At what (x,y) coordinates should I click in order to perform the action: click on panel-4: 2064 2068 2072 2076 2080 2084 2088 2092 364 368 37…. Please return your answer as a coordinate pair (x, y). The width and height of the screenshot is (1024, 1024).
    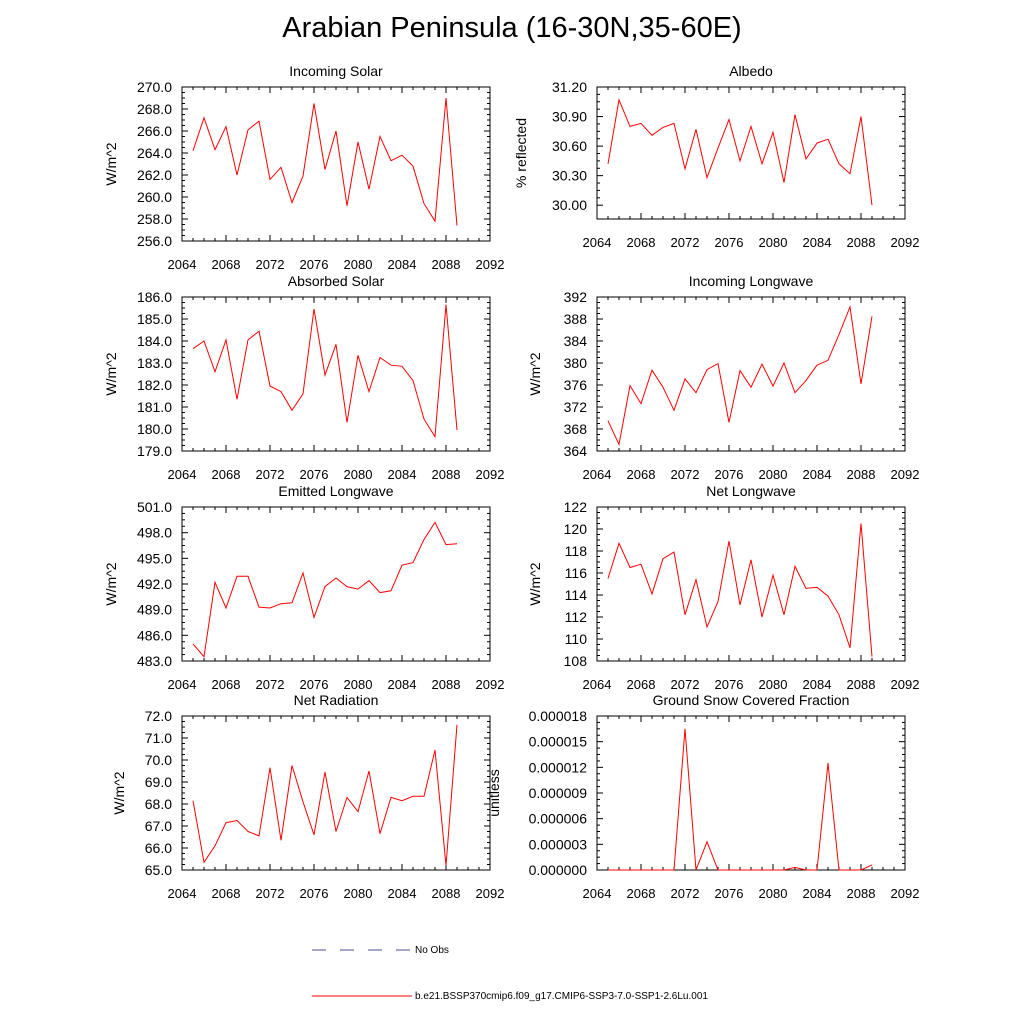
    Looking at the image, I should click on (723, 377).